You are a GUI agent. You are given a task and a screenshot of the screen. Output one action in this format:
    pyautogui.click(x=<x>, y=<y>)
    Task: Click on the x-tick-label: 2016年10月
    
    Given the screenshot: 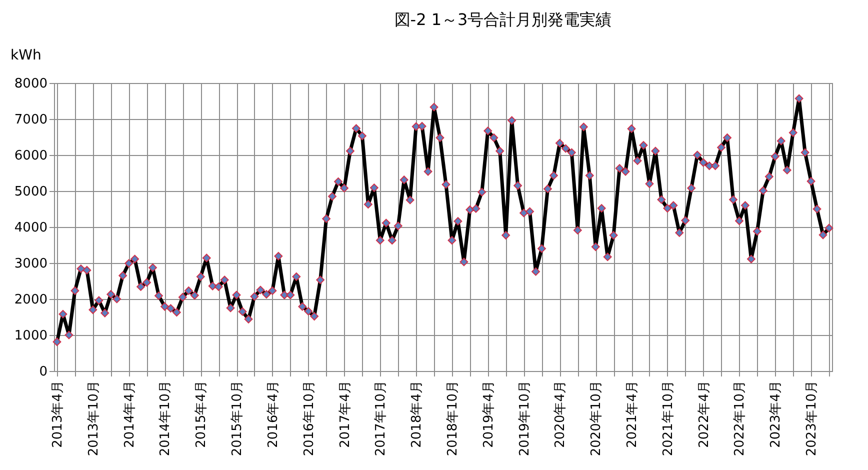 What is the action you would take?
    pyautogui.click(x=309, y=418)
    